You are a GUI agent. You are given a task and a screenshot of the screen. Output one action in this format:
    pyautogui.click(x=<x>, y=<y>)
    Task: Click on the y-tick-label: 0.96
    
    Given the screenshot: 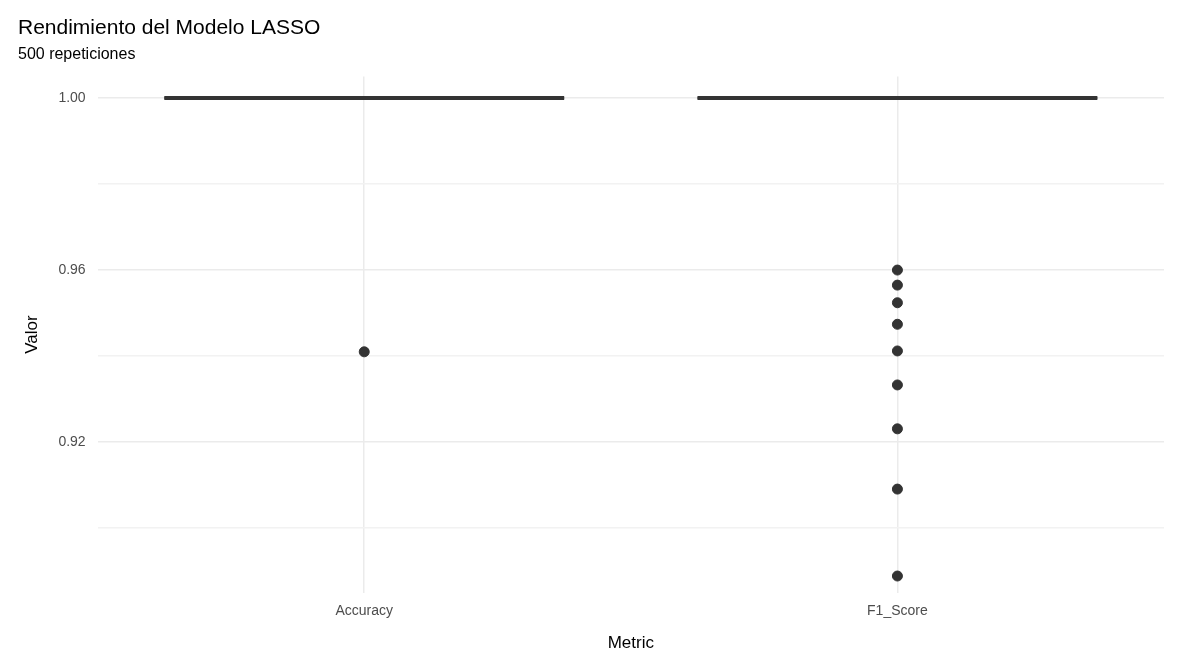 What is the action you would take?
    pyautogui.click(x=72, y=268)
    